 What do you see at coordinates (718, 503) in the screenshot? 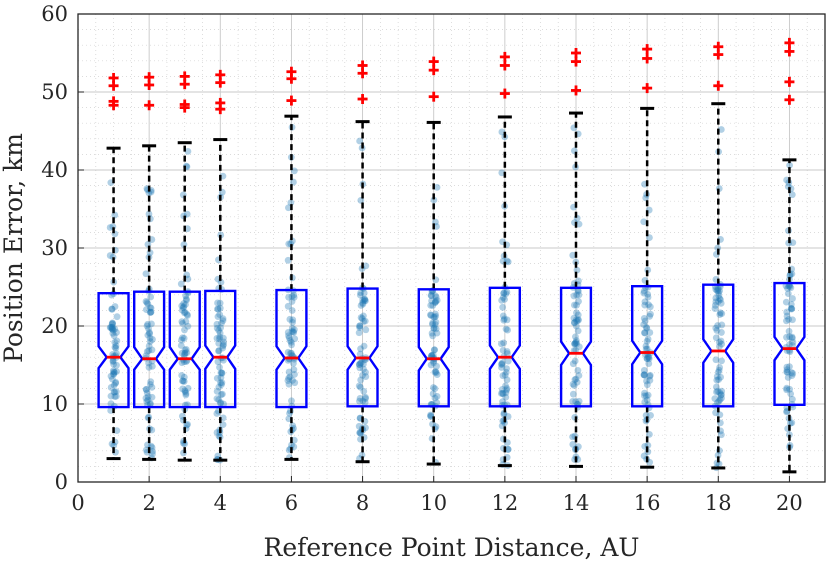
I see `x-tick-label: 18` at bounding box center [718, 503].